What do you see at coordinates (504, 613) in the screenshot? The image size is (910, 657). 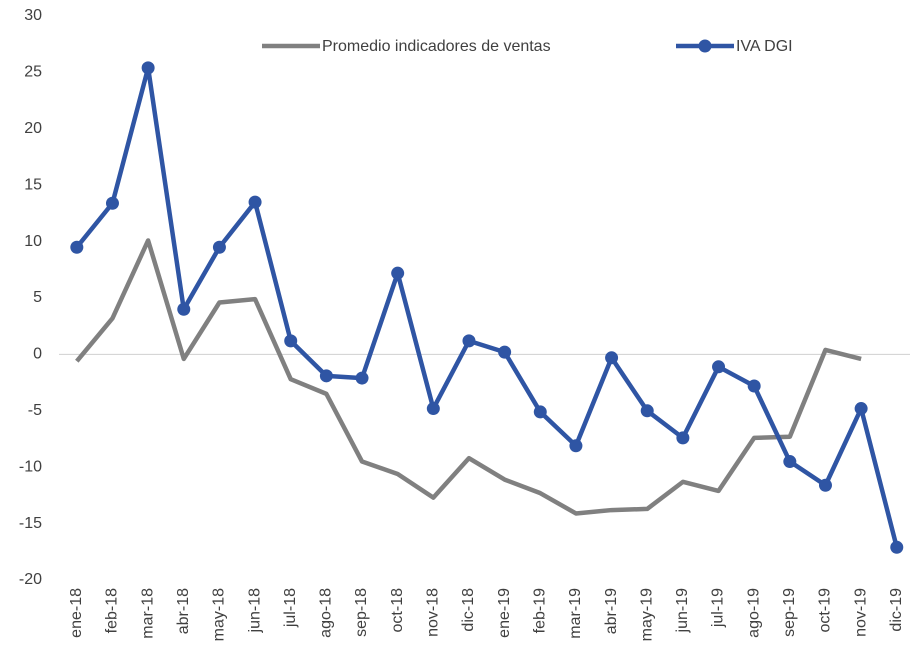 I see `x-tick-label: ene-19` at bounding box center [504, 613].